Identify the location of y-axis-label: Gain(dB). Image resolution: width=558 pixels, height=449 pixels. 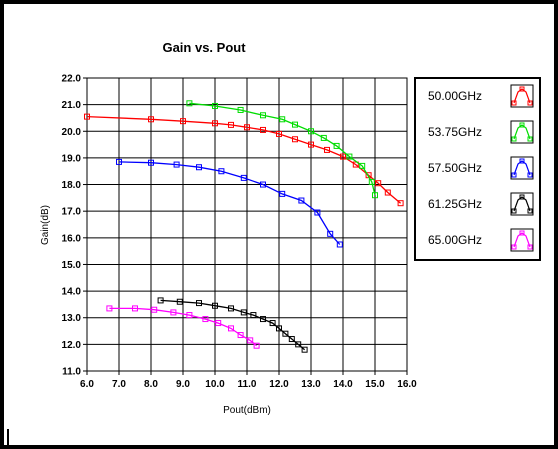
(45, 225).